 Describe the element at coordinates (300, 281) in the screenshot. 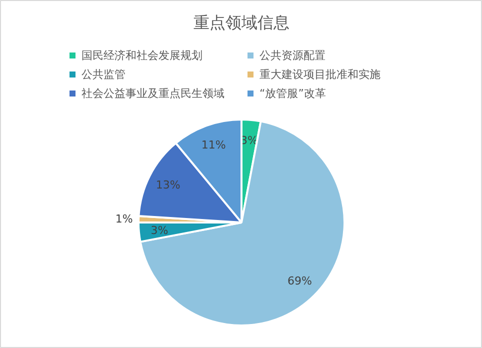

I see `data-label: 69%` at that location.